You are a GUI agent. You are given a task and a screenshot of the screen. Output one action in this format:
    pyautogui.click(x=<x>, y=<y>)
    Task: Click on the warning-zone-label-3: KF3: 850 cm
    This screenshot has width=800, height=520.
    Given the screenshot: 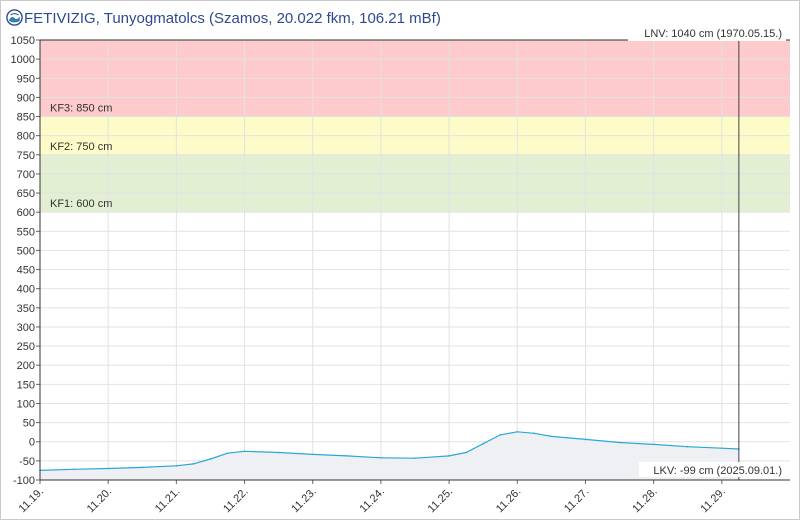 What is the action you would take?
    pyautogui.click(x=81, y=109)
    